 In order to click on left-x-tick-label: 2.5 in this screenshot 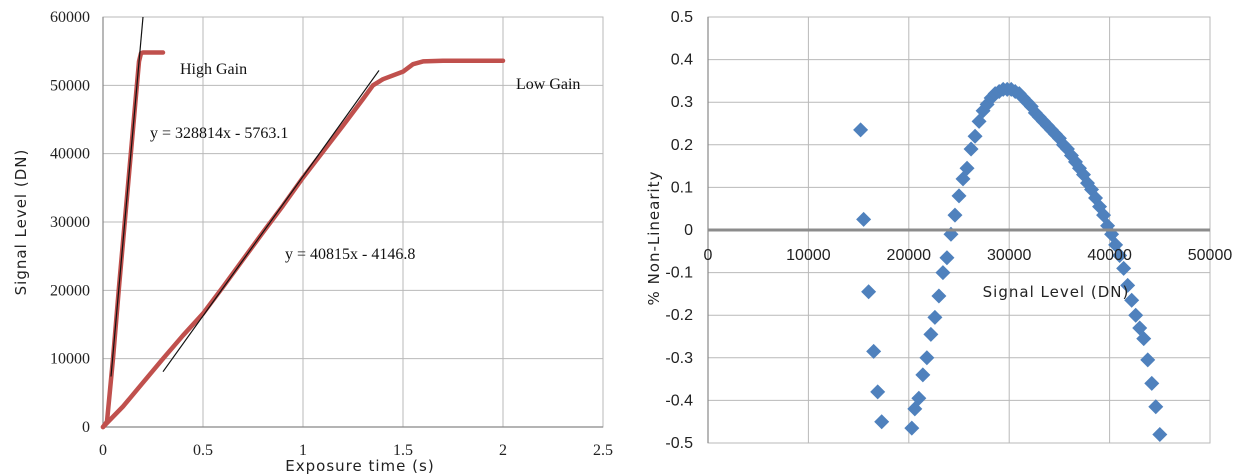, I will do `click(603, 450)`.